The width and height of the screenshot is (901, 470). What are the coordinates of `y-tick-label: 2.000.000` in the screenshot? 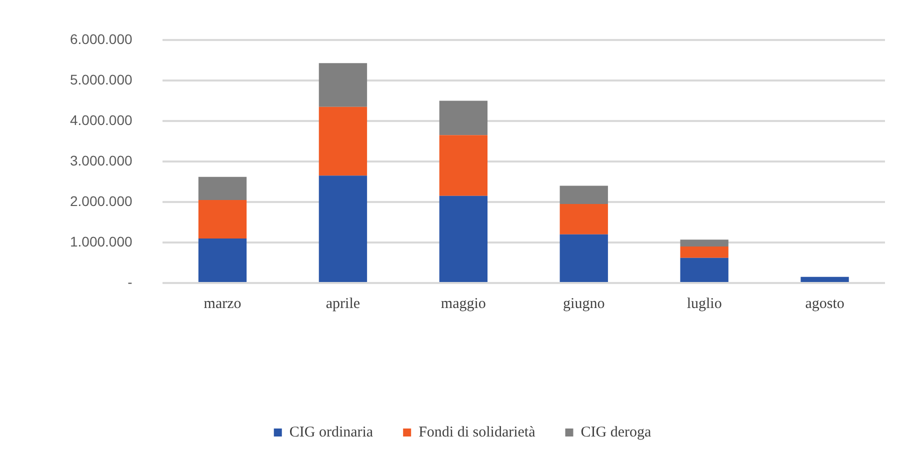 It's located at (101, 200).